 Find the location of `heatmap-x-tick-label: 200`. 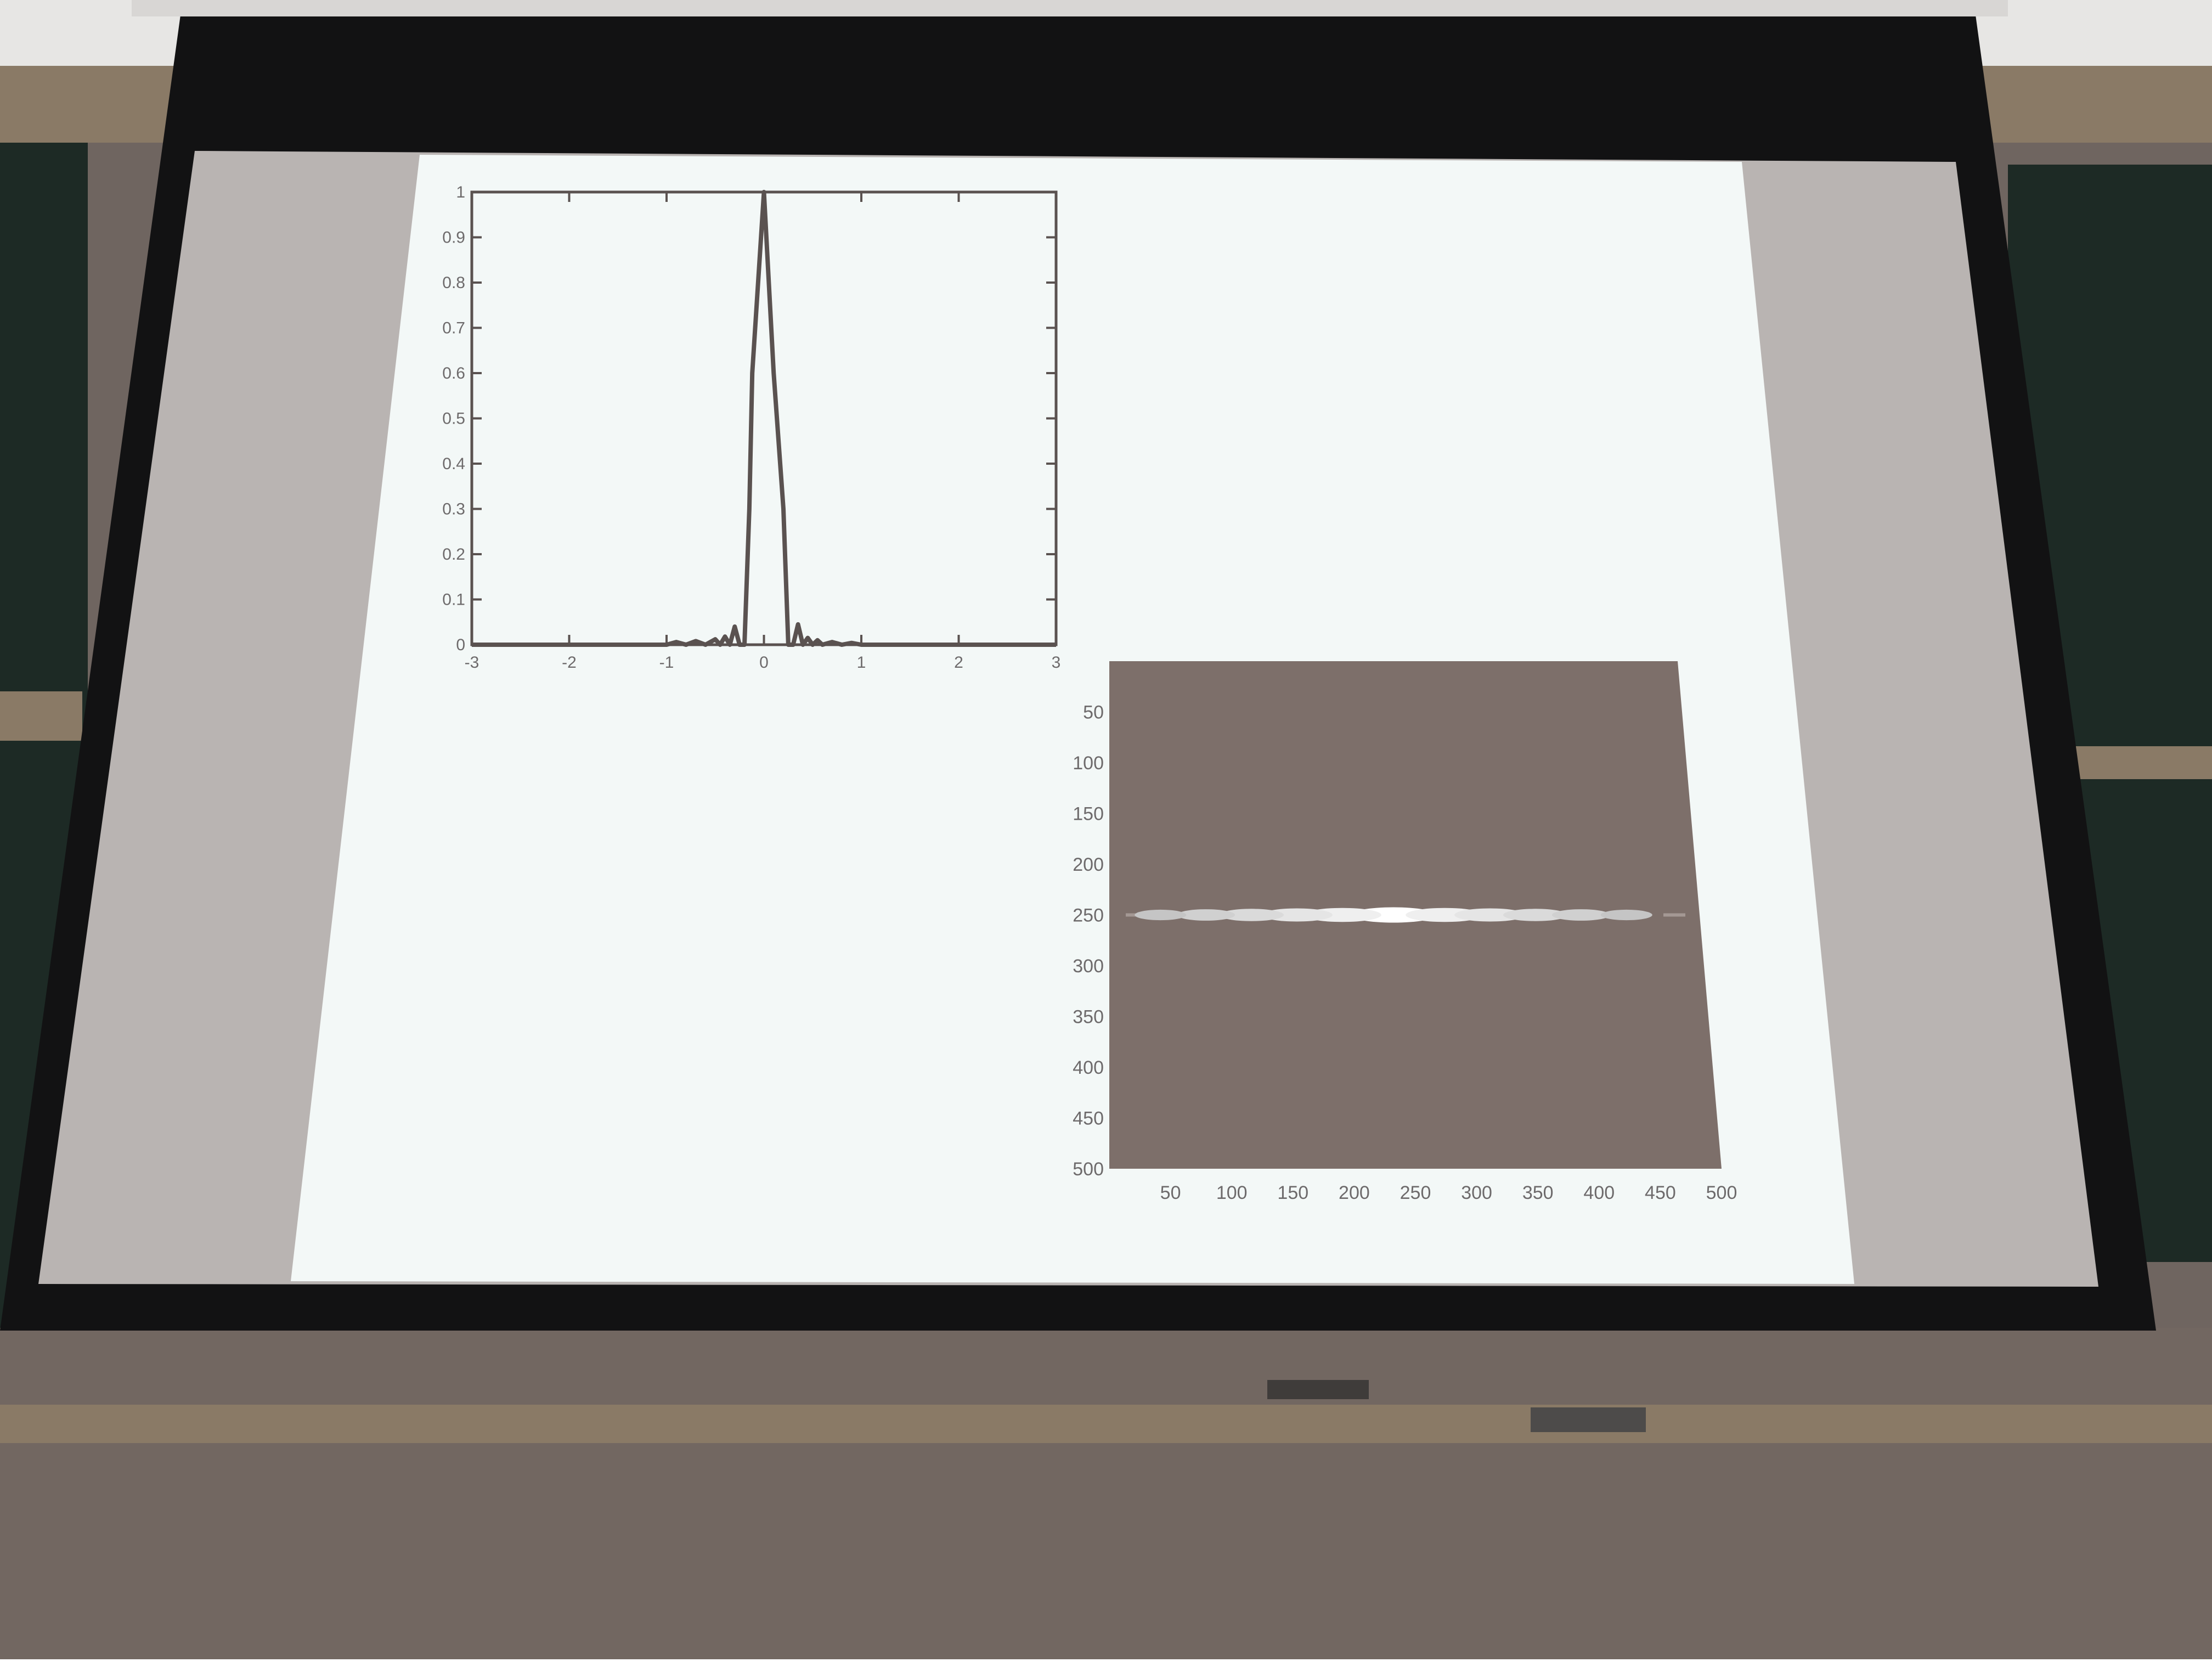

heatmap-x-tick-label: 200 is located at coordinates (1355, 1192).